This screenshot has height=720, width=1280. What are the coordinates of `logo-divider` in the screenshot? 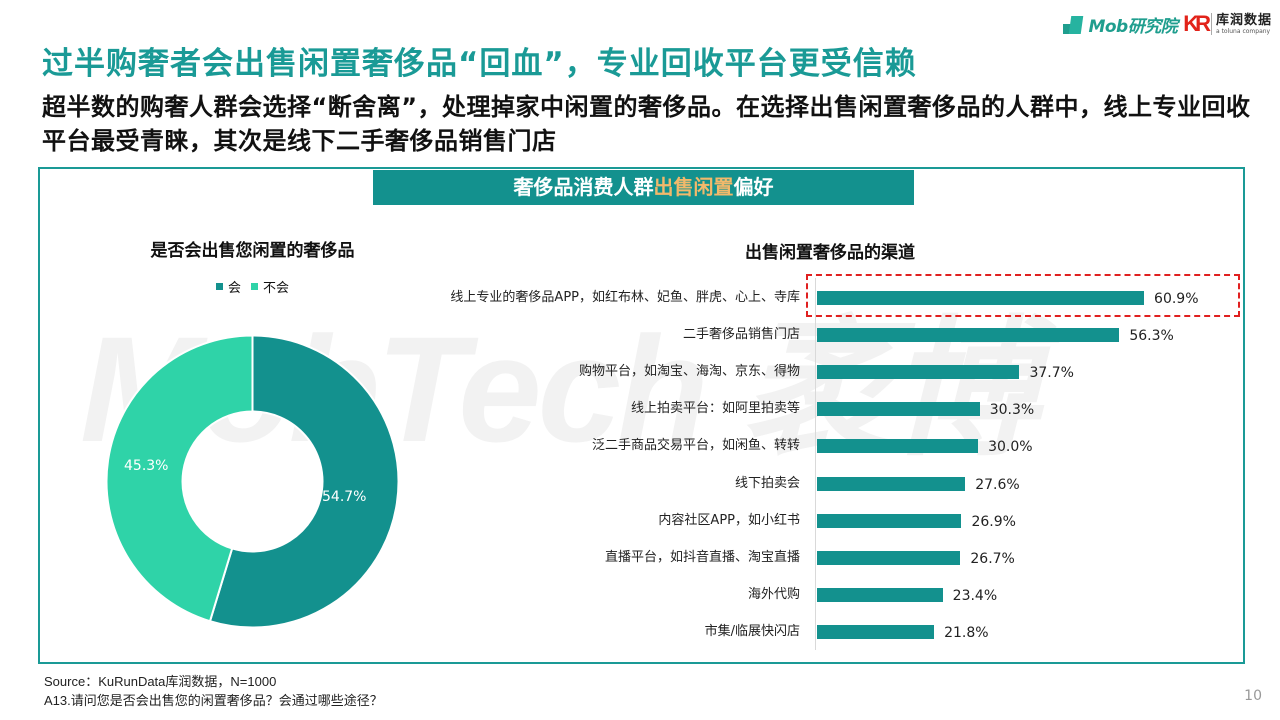 It's located at (1211, 24).